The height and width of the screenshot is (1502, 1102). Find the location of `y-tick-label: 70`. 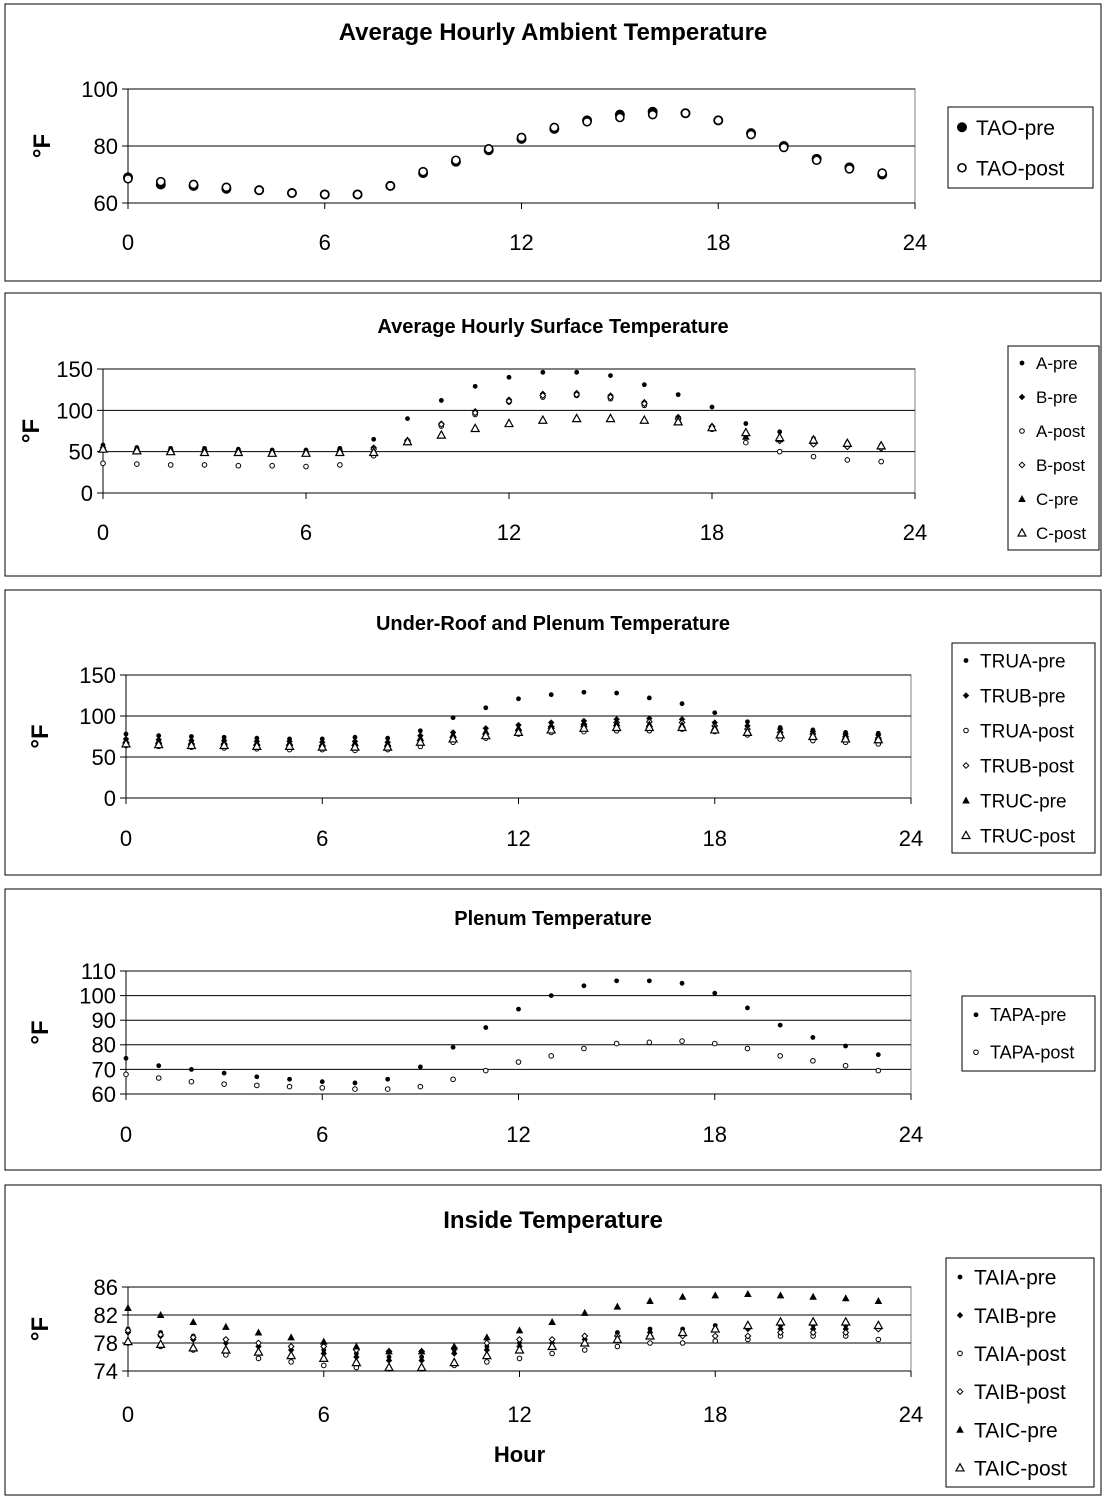

y-tick-label: 70 is located at coordinates (104, 1069).